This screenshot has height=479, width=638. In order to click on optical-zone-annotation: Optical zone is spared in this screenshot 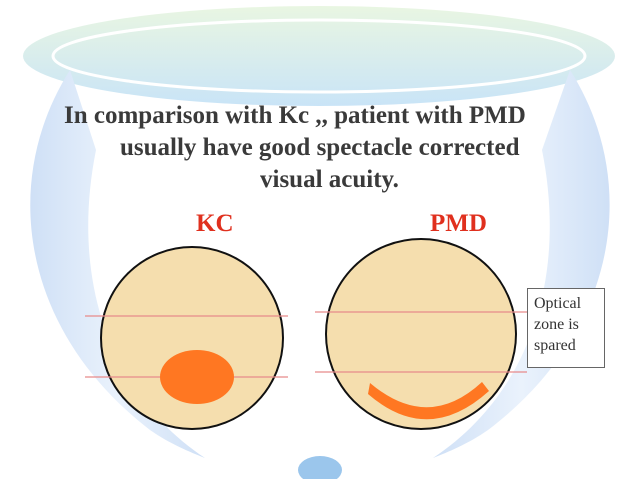, I will do `click(566, 328)`.